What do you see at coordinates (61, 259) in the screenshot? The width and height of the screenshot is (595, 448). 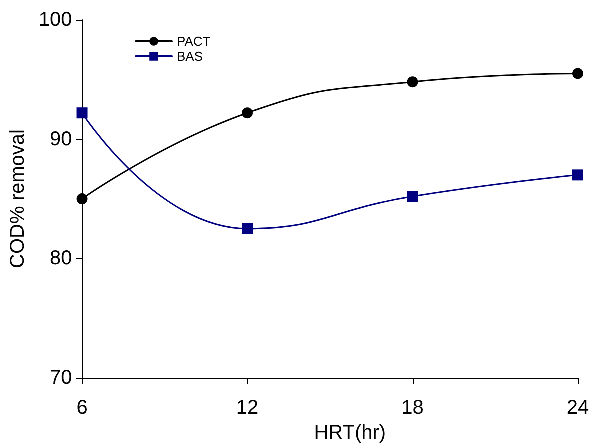 I see `y-tick-label: 80` at bounding box center [61, 259].